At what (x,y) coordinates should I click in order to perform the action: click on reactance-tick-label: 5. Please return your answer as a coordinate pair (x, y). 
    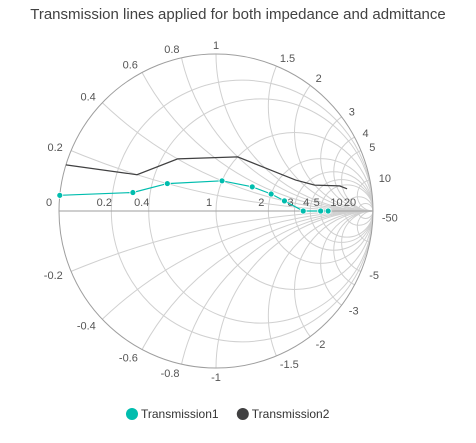
    Looking at the image, I should click on (372, 148).